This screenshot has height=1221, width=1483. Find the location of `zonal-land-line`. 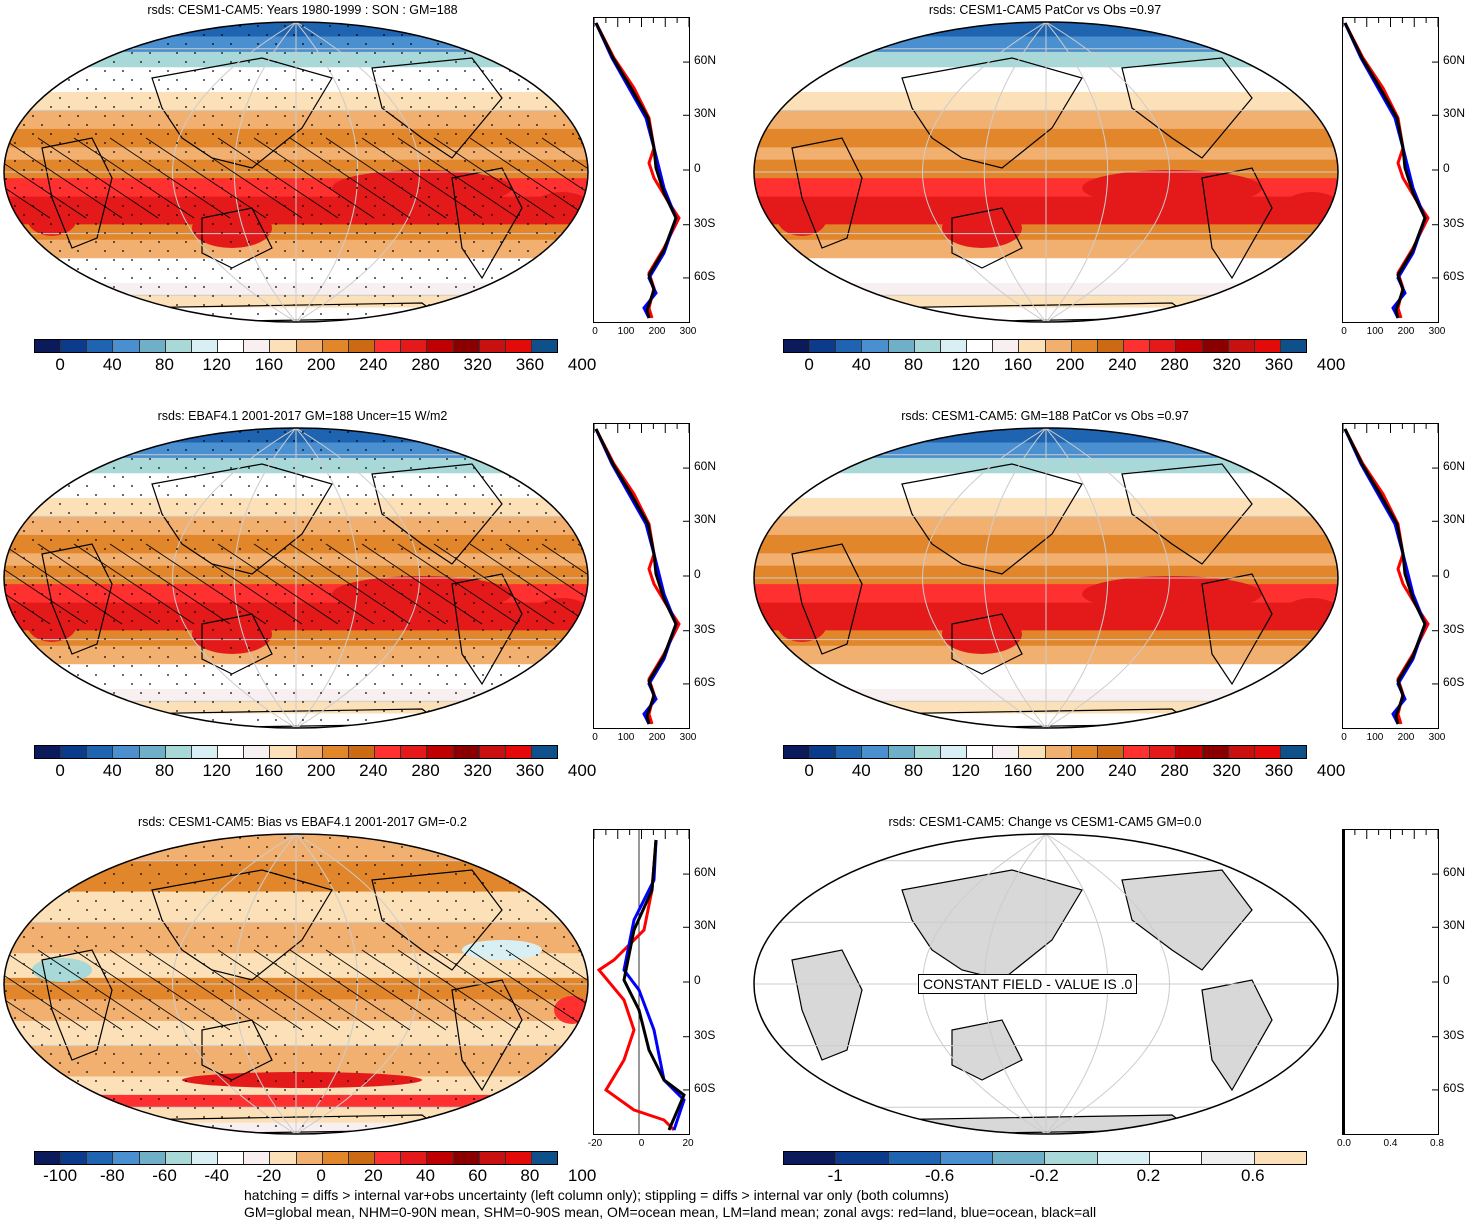

zonal-land-line is located at coordinates (1386, 576).